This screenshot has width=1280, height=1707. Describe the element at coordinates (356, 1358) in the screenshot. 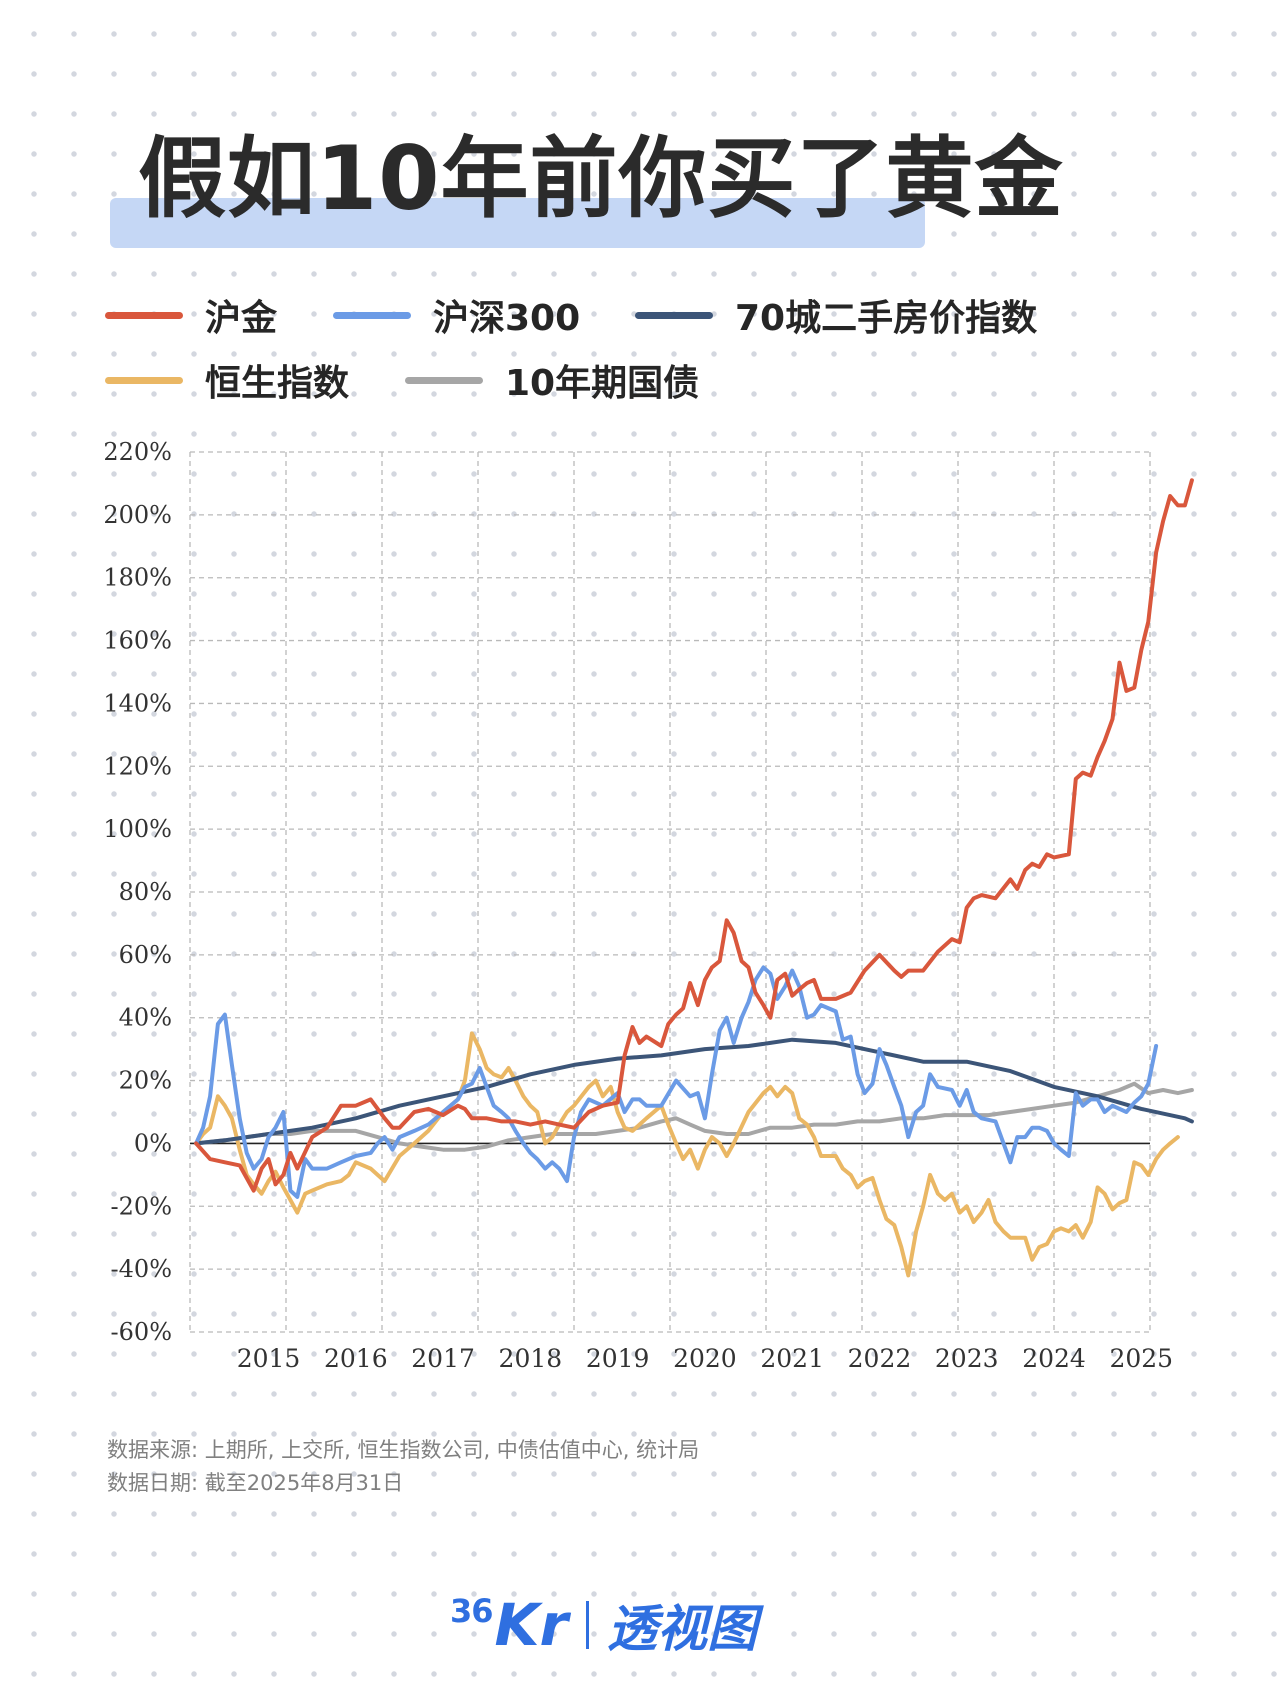

I see `x-tick-label: 2016` at that location.